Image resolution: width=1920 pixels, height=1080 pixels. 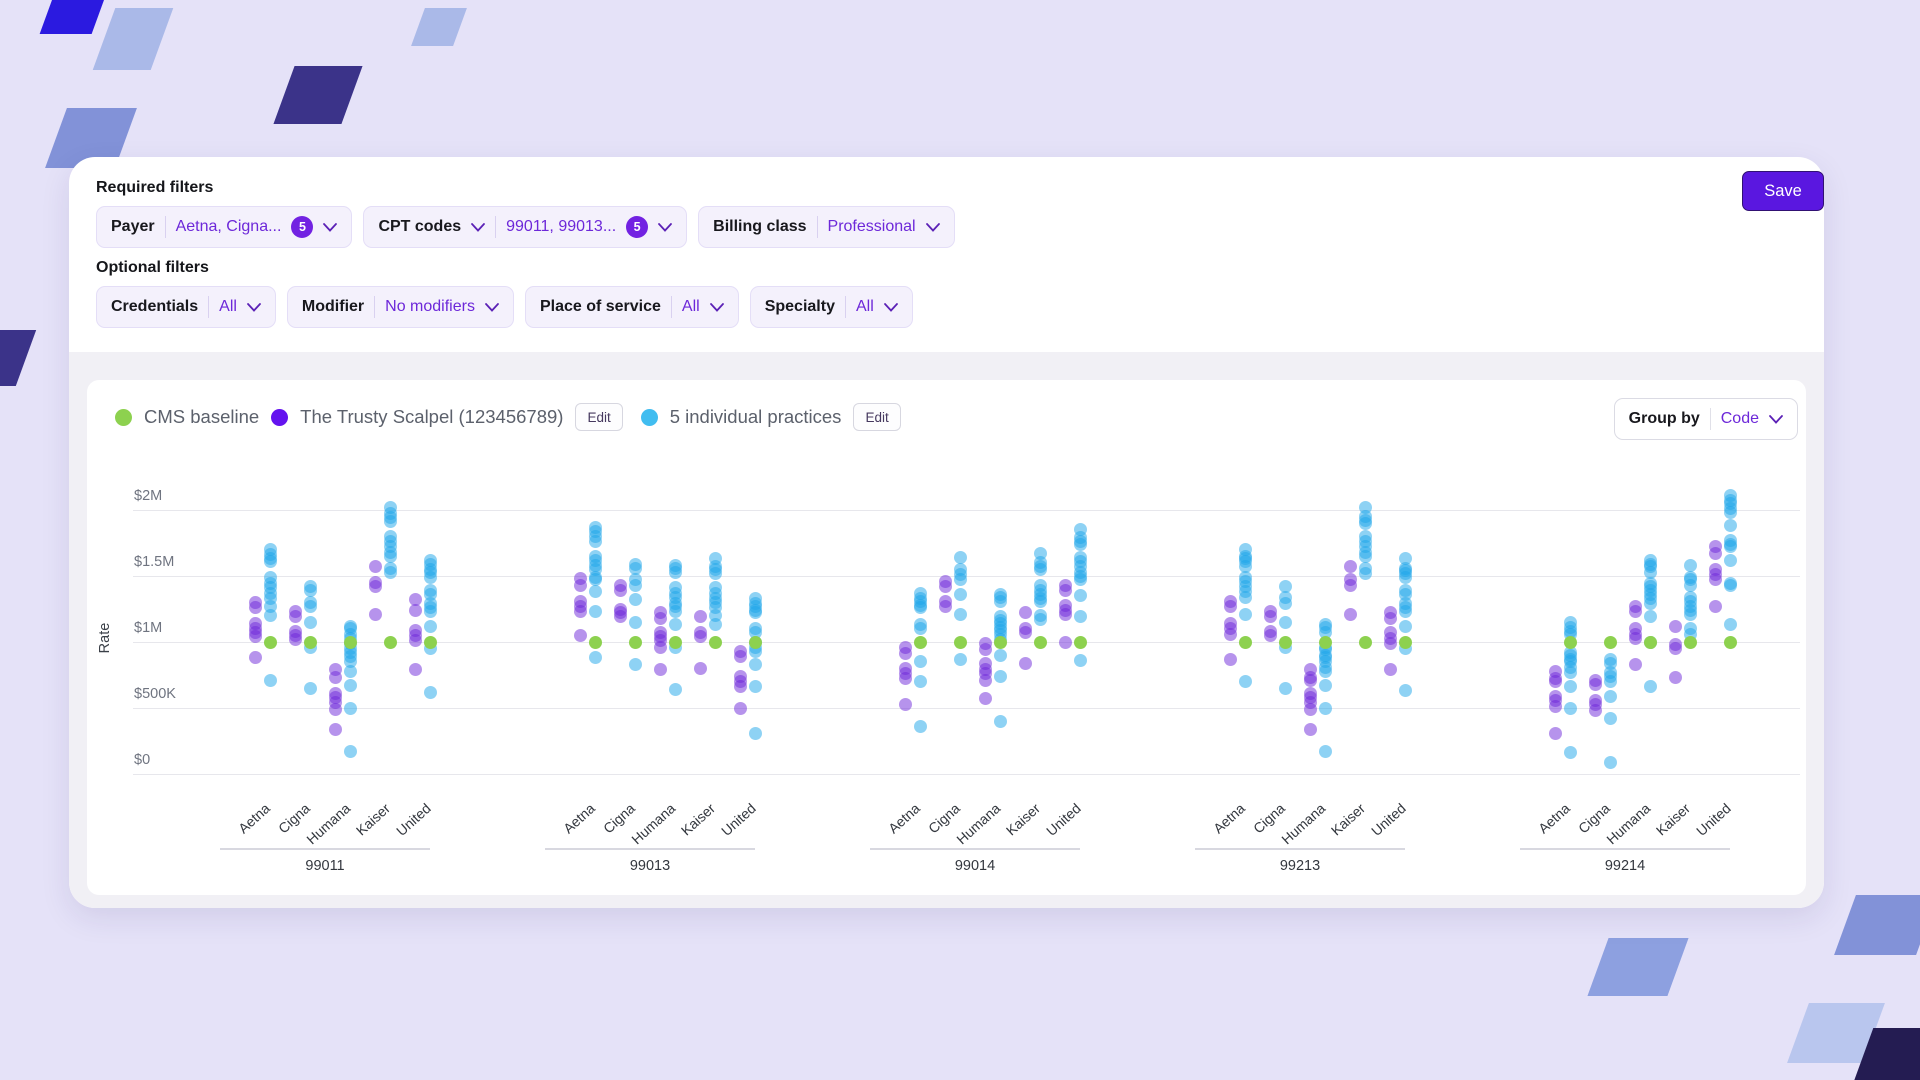 What do you see at coordinates (975, 866) in the screenshot?
I see `group-code-label: 99014` at bounding box center [975, 866].